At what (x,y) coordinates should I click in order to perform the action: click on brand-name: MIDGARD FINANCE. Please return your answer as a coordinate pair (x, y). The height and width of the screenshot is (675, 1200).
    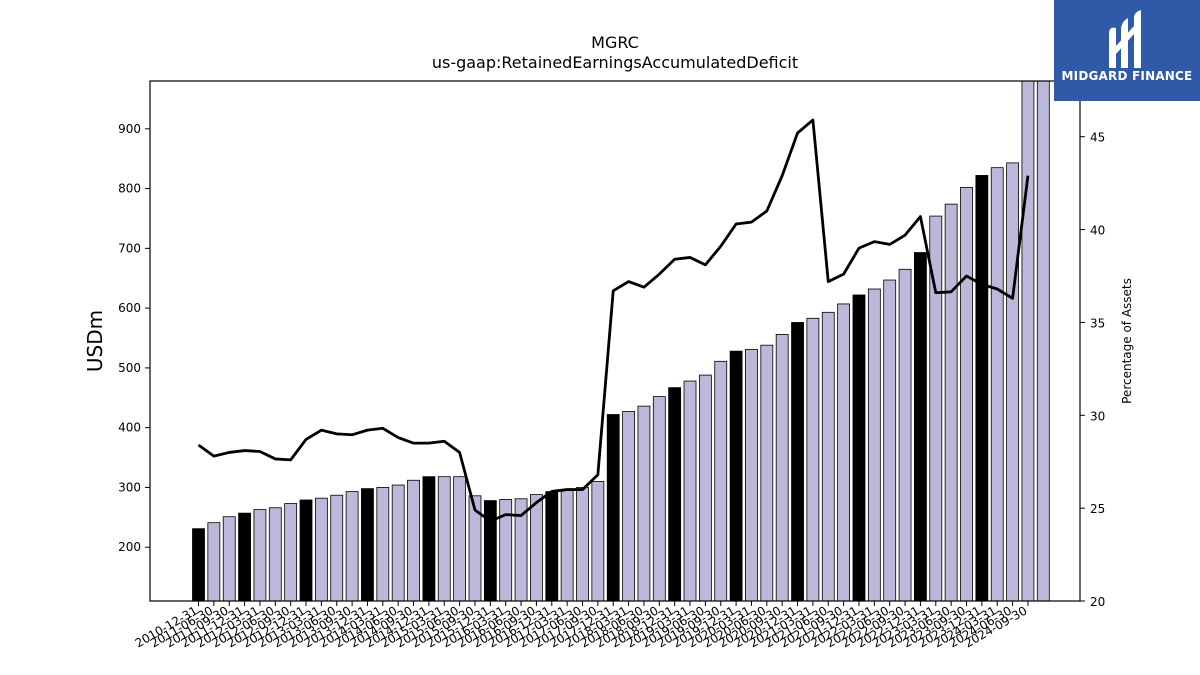
    Looking at the image, I should click on (1127, 76).